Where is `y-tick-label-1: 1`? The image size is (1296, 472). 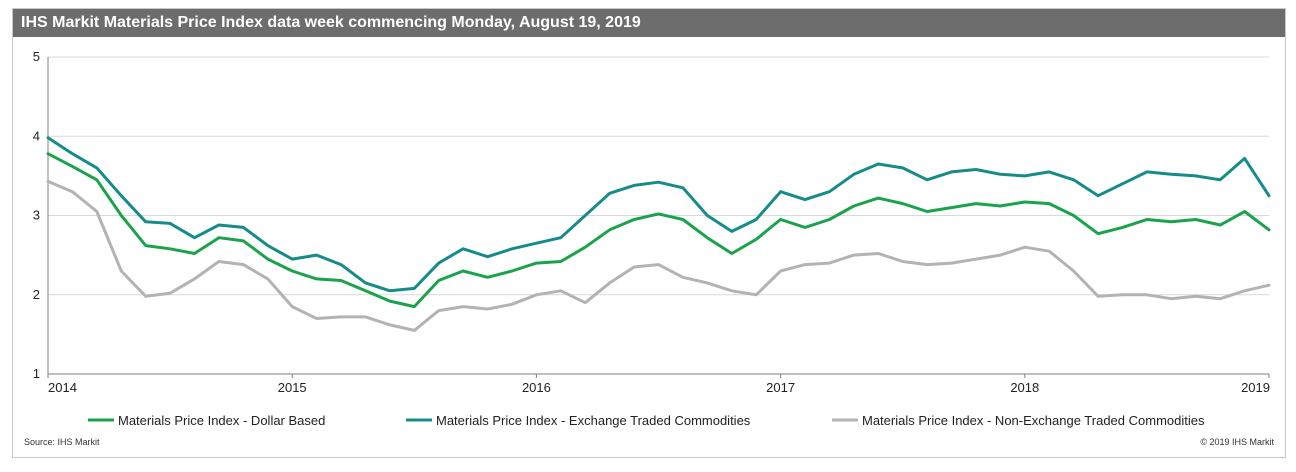 y-tick-label-1: 1 is located at coordinates (36, 373).